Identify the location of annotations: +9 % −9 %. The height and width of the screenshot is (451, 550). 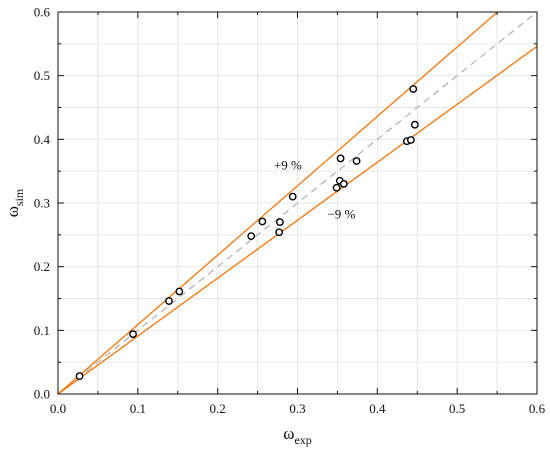
(315, 189).